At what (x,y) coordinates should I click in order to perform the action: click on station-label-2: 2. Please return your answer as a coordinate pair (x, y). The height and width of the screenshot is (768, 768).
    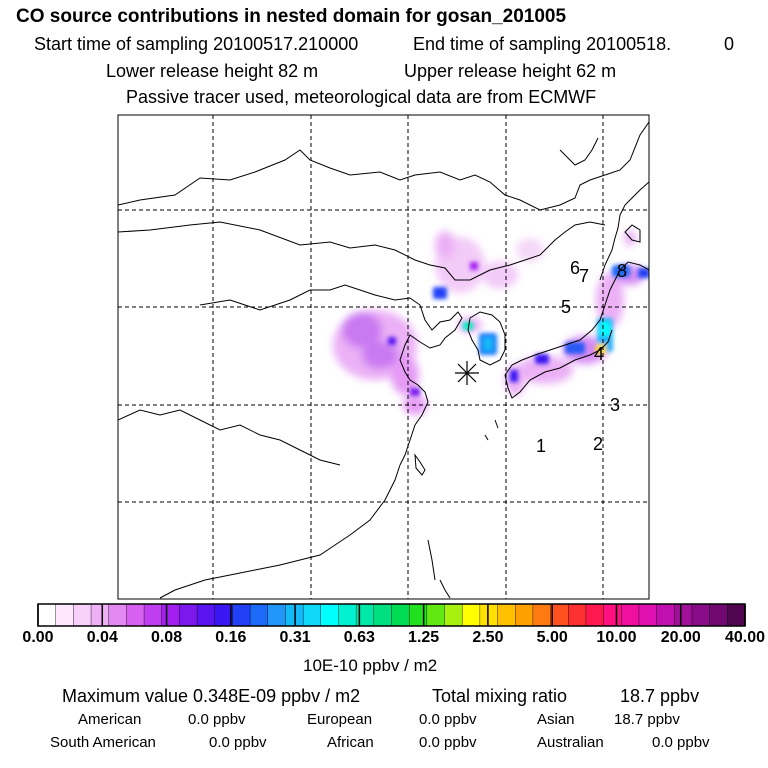
    Looking at the image, I should click on (598, 444).